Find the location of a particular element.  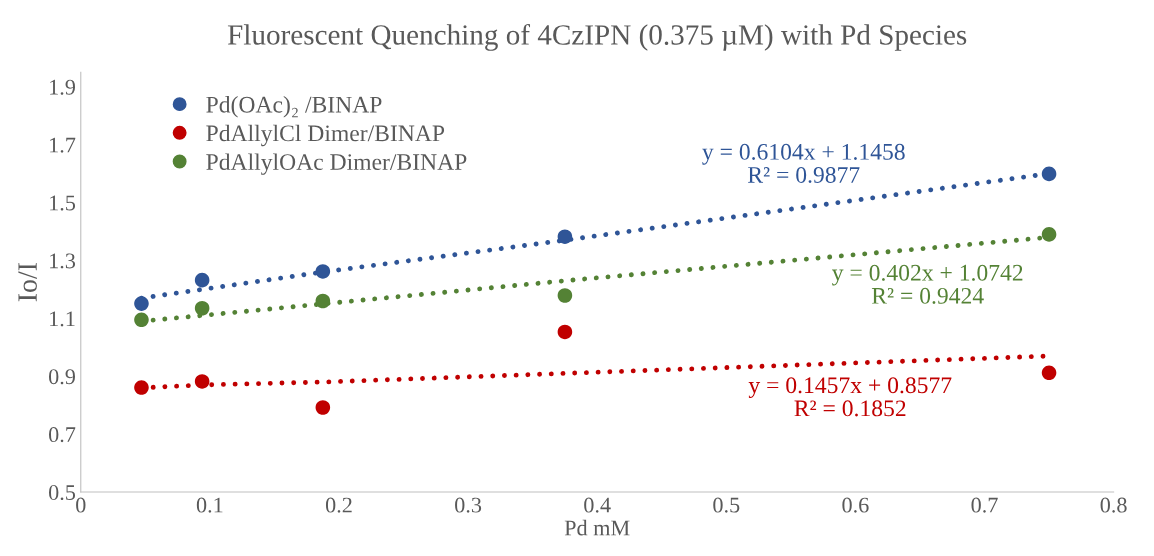

x-tick-label: 0.3 is located at coordinates (468, 505).